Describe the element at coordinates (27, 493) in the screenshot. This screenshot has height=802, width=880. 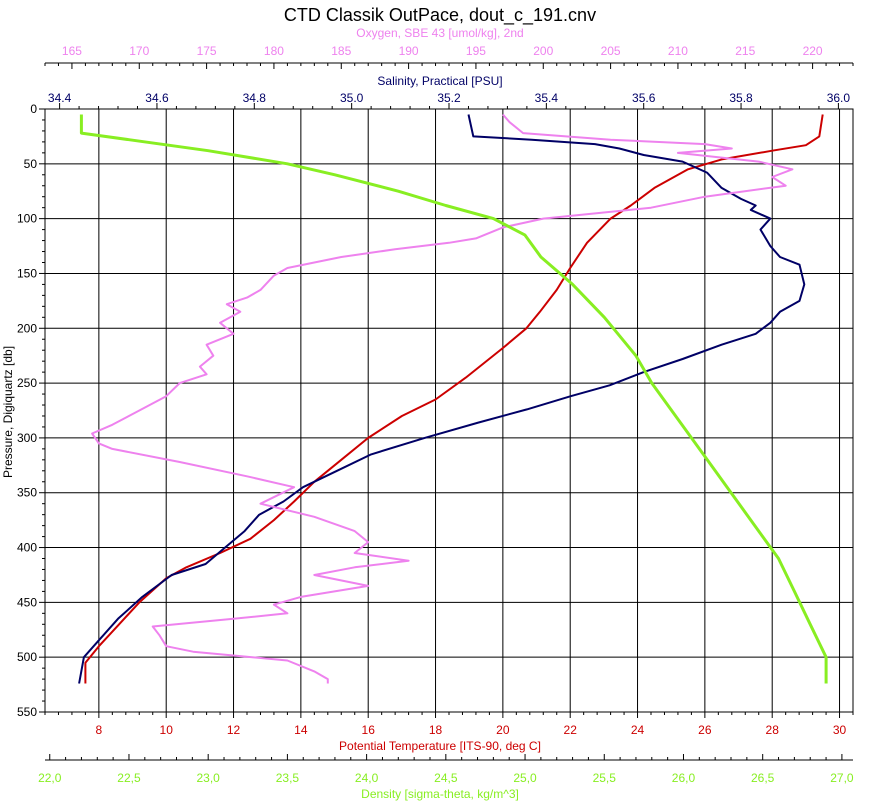
I see `pressure-tick-label: 350` at that location.